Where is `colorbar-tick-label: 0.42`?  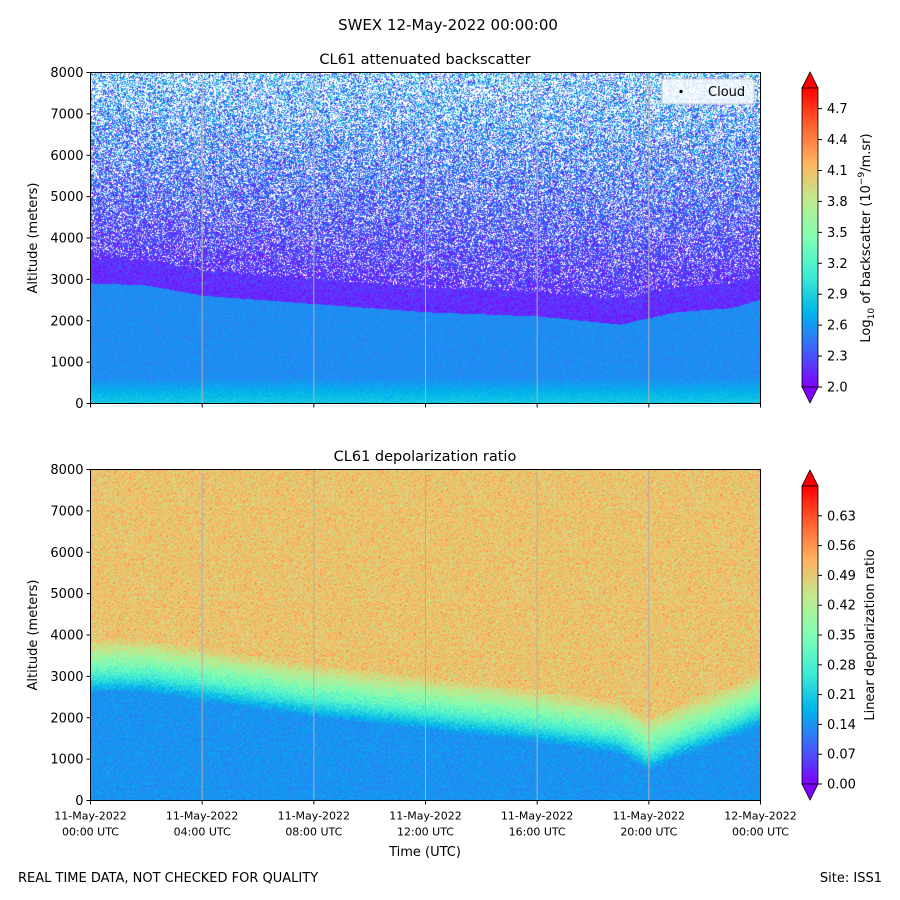 colorbar-tick-label: 0.42 is located at coordinates (841, 606).